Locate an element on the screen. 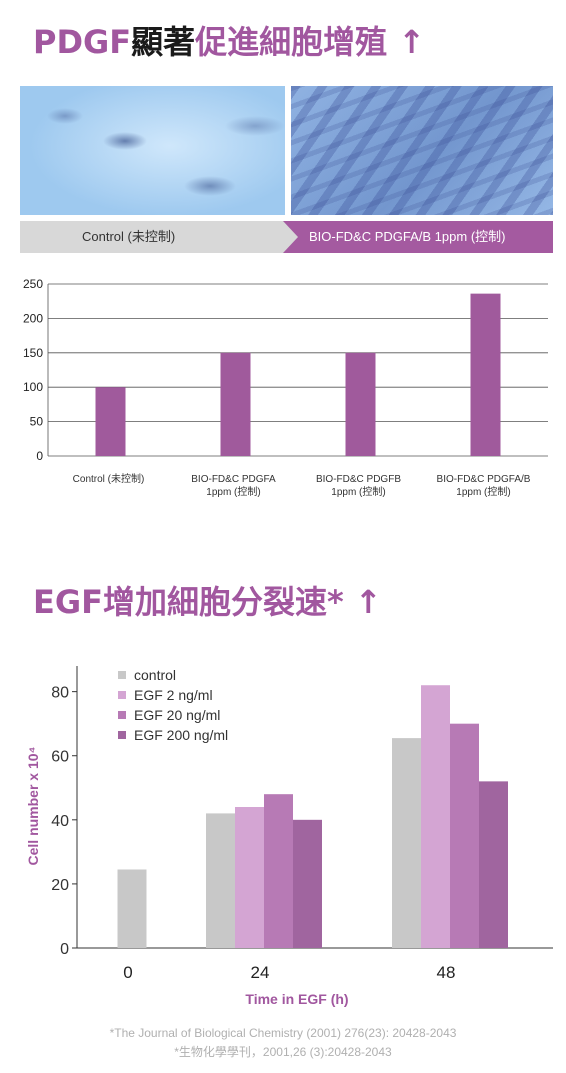 The height and width of the screenshot is (1073, 566). y-tick-label-1: 50 is located at coordinates (37, 422).